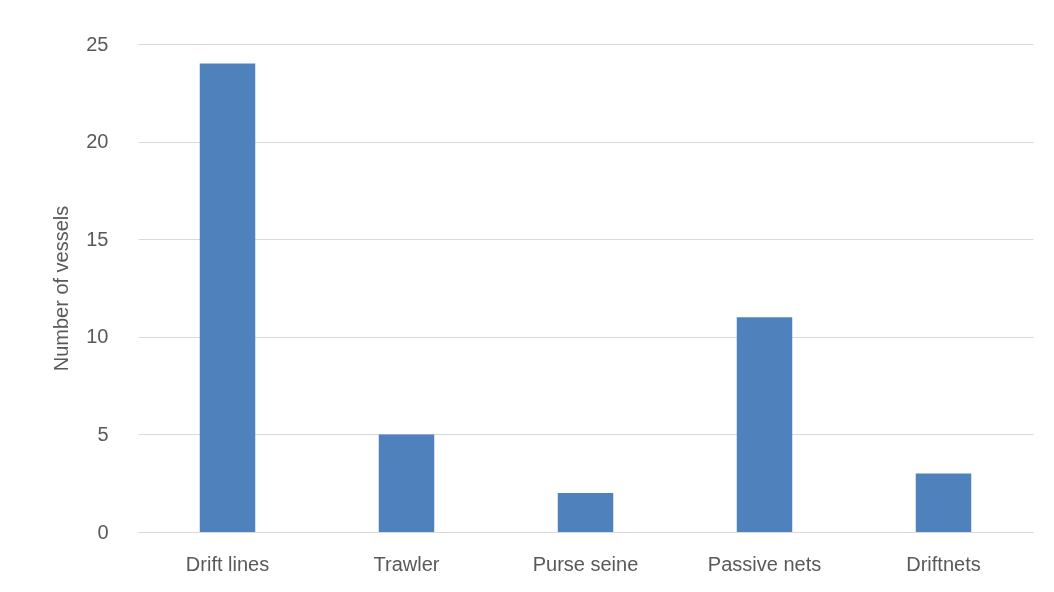 This screenshot has height=592, width=1054. Describe the element at coordinates (103, 531) in the screenshot. I see `y-tick-label: 0` at that location.